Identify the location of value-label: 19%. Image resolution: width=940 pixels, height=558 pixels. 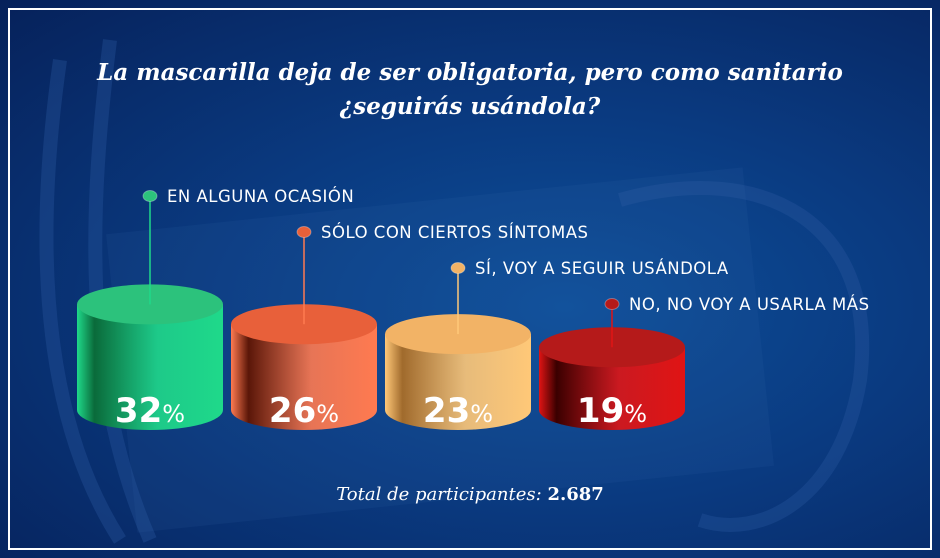
(612, 411).